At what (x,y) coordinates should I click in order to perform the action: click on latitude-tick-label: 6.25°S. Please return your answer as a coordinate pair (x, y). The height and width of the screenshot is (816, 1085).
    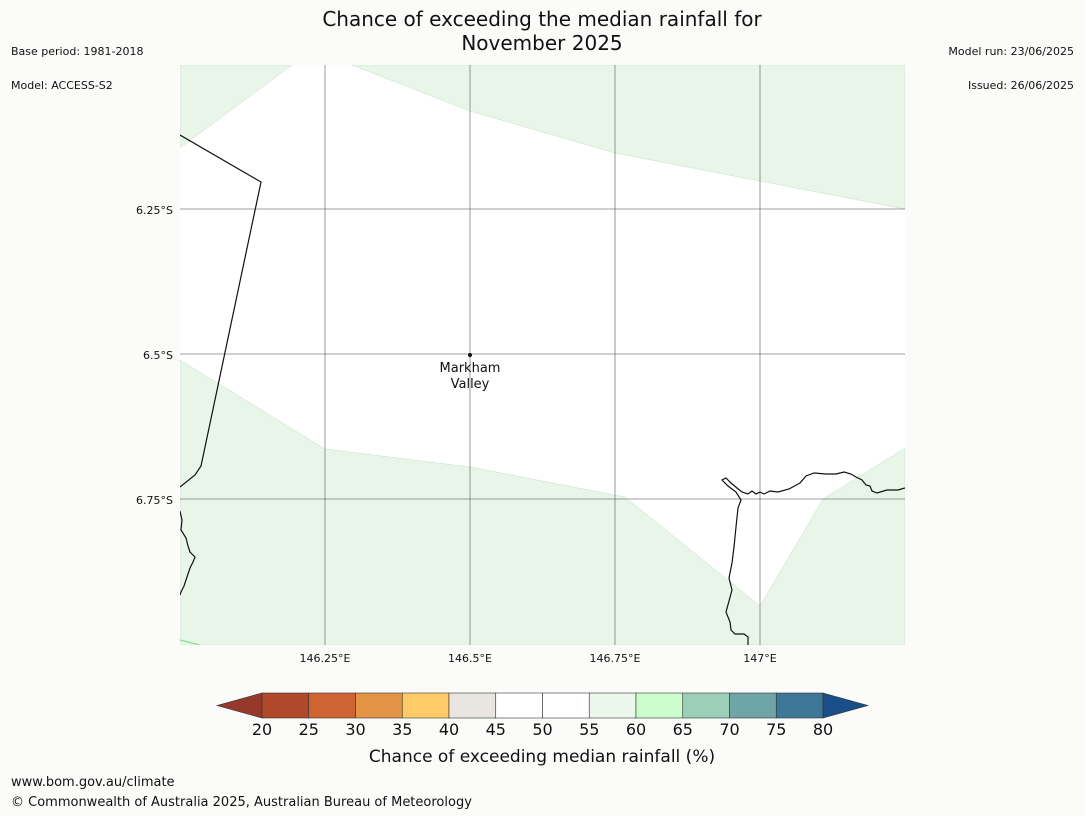
    Looking at the image, I should click on (154, 210).